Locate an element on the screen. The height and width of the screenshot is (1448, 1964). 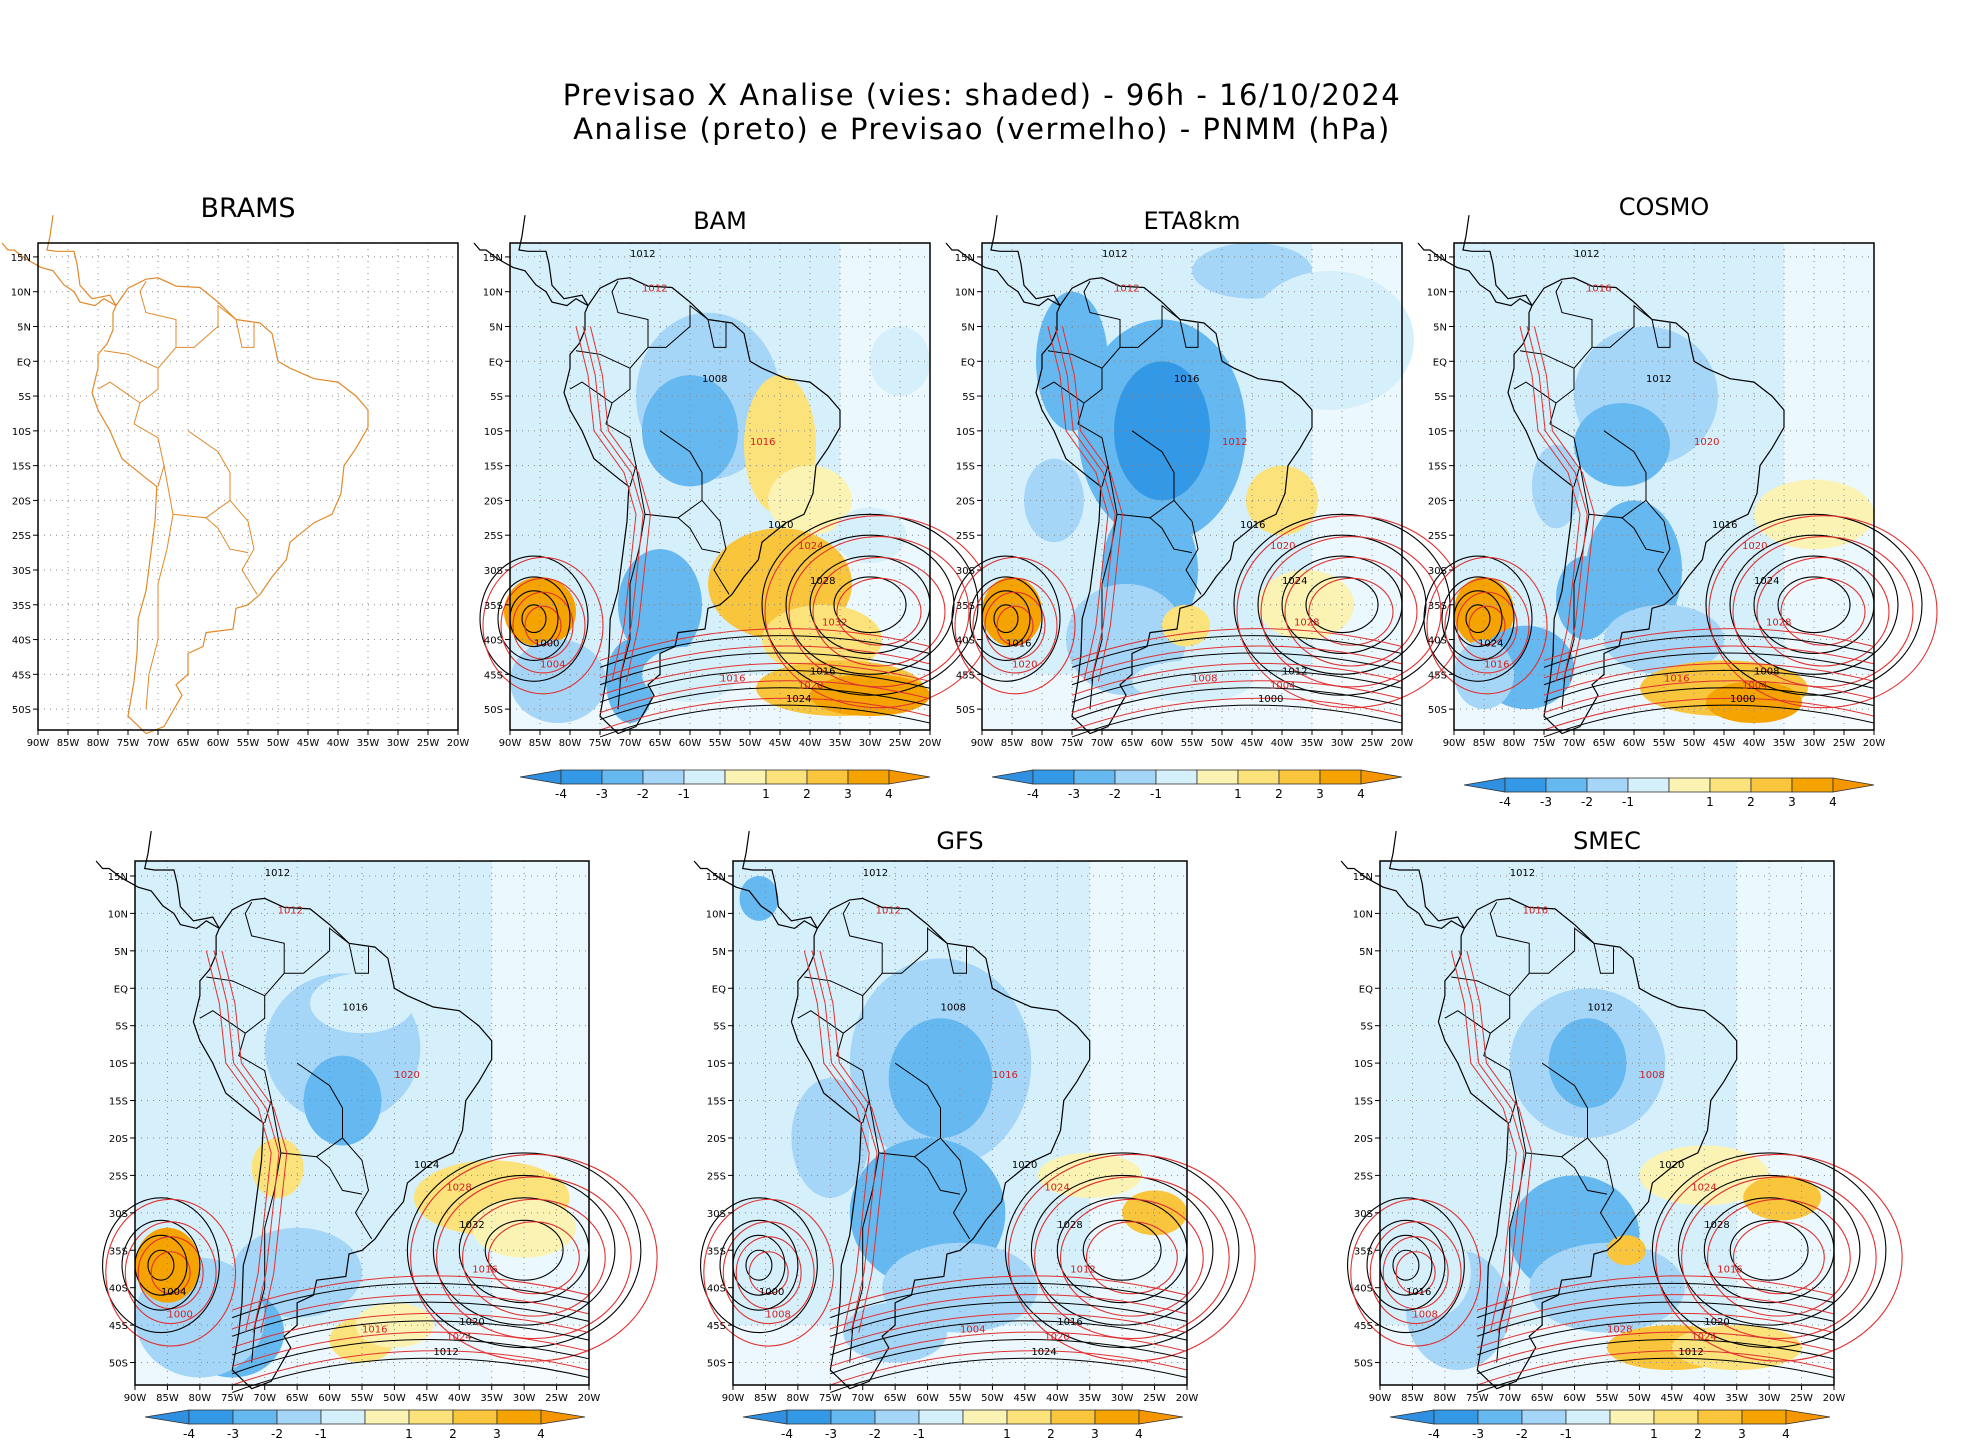
lat-tick-label: 15N is located at coordinates (118, 877).